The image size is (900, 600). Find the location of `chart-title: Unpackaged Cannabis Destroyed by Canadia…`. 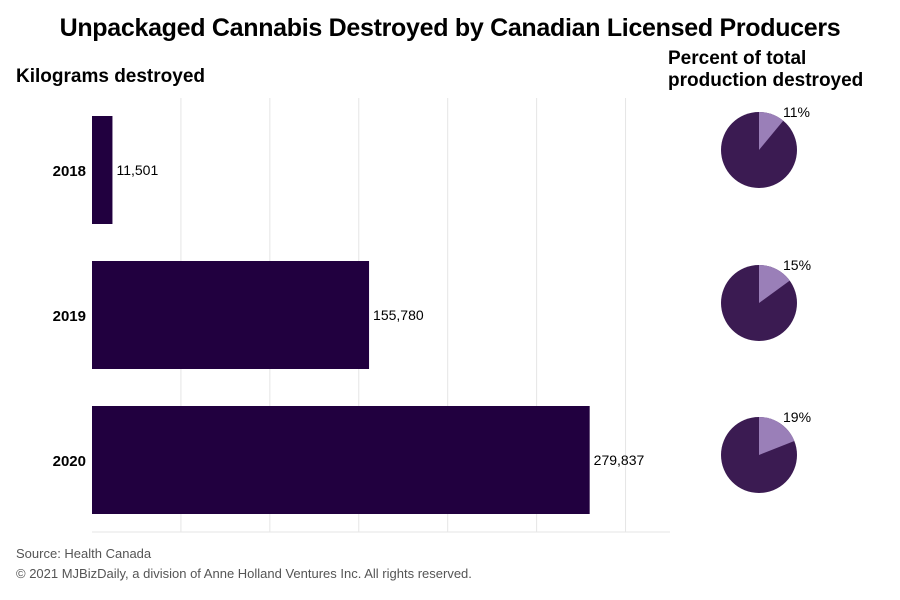

chart-title: Unpackaged Cannabis Destroyed by Canadia… is located at coordinates (450, 28).